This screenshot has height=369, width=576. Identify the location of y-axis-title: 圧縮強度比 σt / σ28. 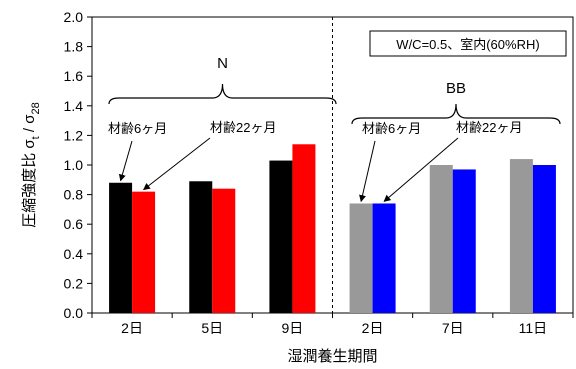
(31, 165).